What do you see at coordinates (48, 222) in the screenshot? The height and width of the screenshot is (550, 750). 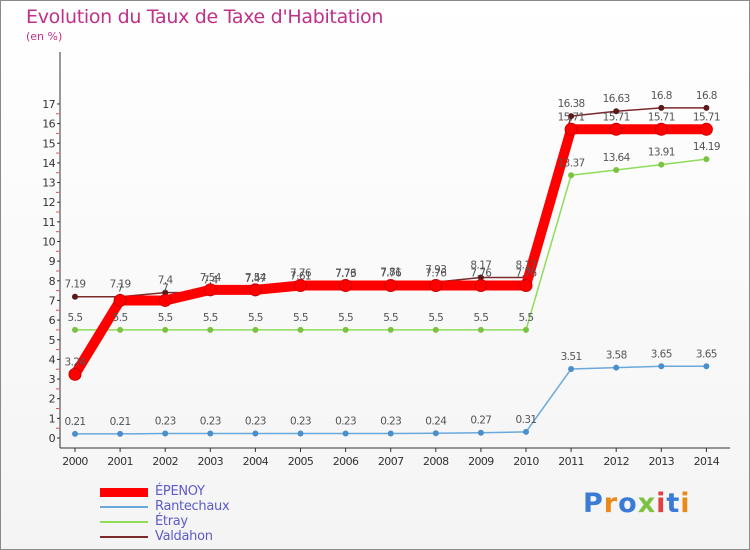 I see `y-tick-label: 11` at bounding box center [48, 222].